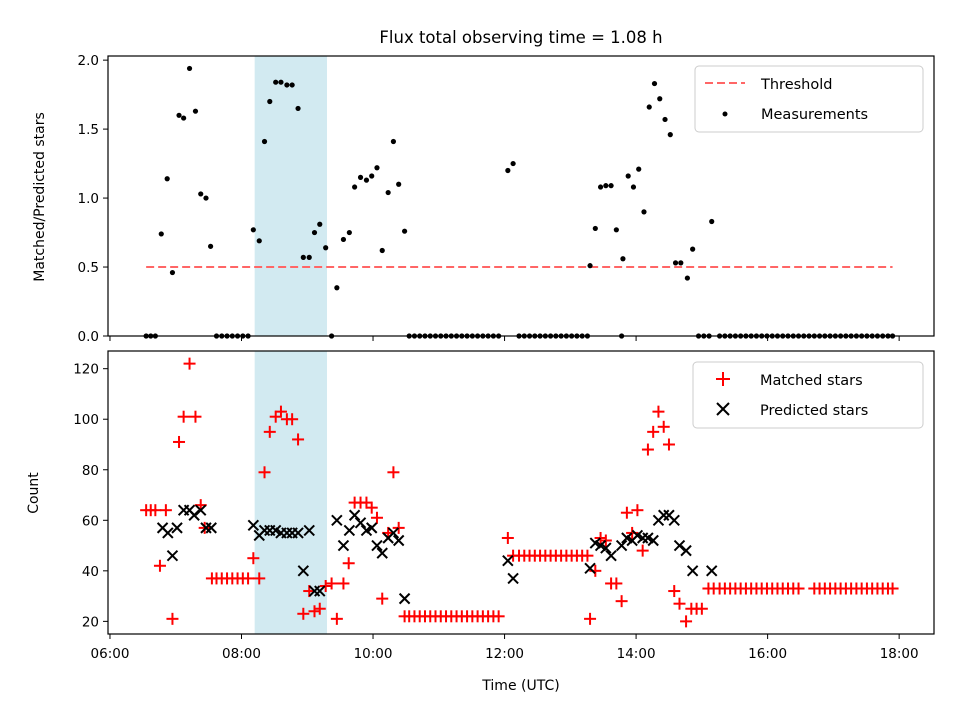  I want to click on y-axis-label: Count, so click(34, 493).